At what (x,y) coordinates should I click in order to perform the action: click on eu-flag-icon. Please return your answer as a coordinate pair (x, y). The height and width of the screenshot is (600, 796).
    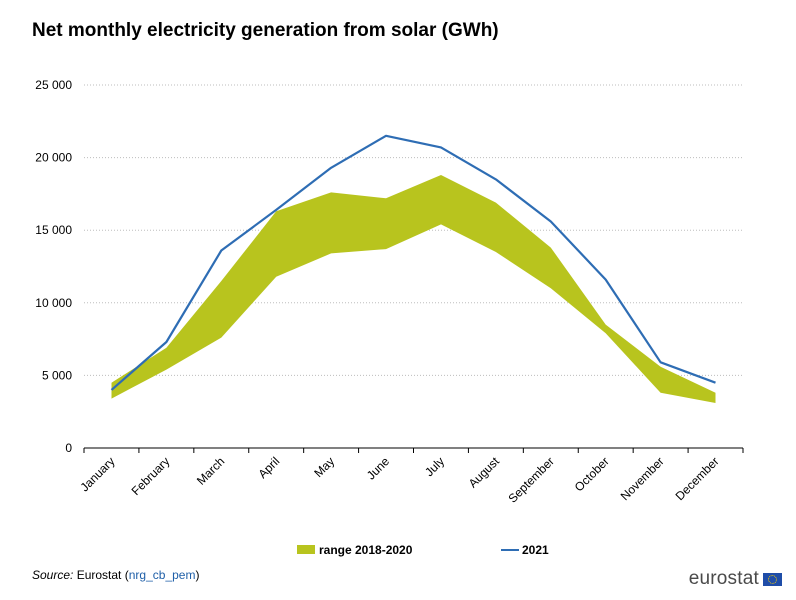
    Looking at the image, I should click on (772, 579).